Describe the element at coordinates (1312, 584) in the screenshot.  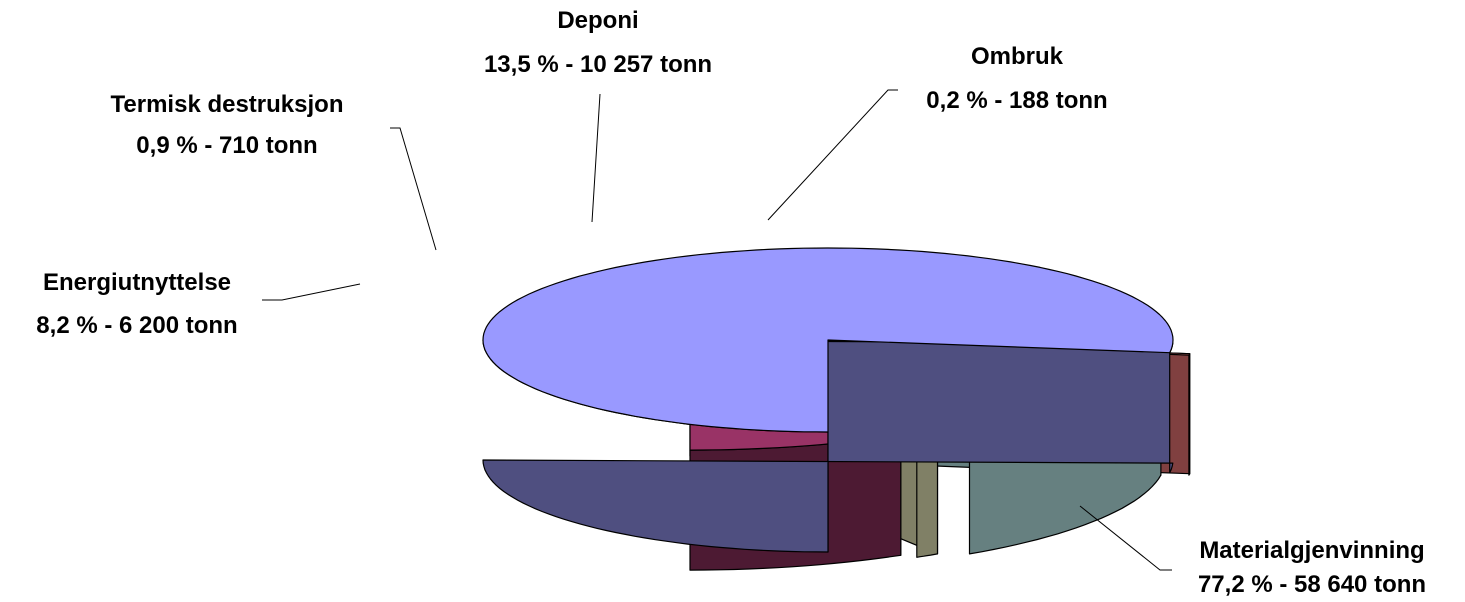
I see `label-value-materialgjenvinning: 77,2 % - 58 640 tonn` at that location.